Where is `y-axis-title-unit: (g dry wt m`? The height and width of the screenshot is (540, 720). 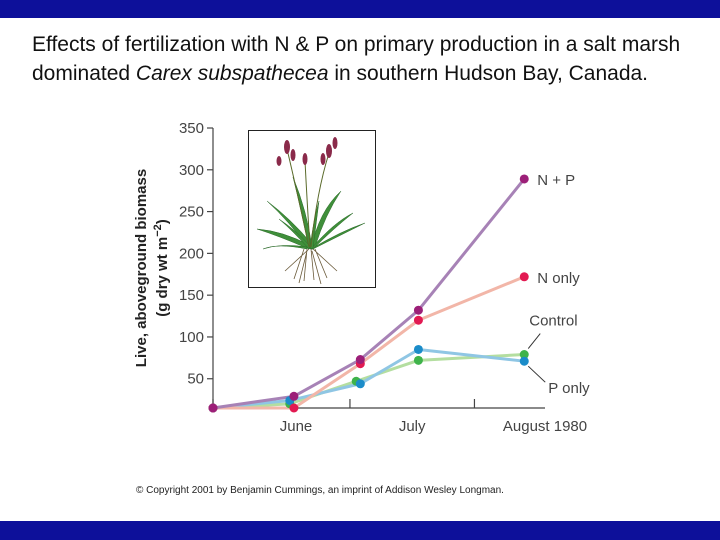
y-axis-title-unit: (g dry wt m is located at coordinates (162, 277).